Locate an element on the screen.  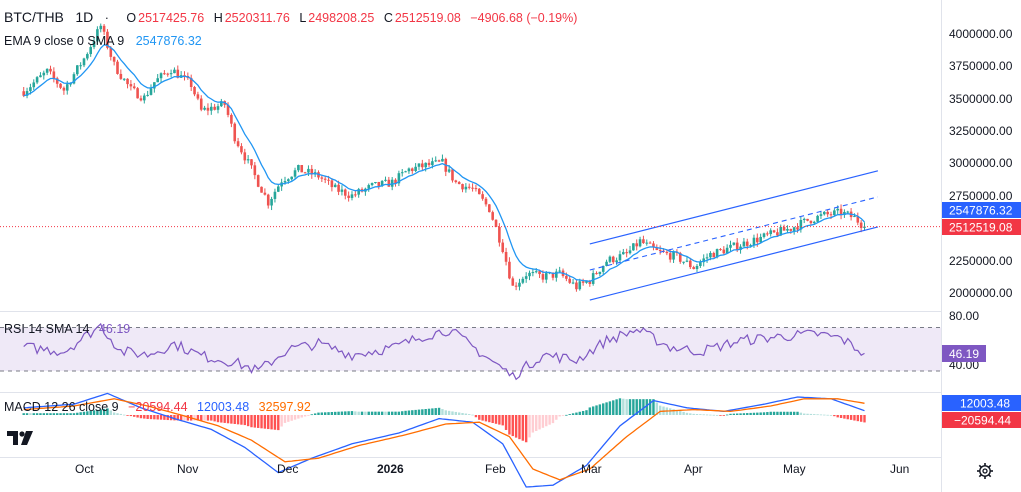
ema-legend-value: 2547876.32 is located at coordinates (168, 41).